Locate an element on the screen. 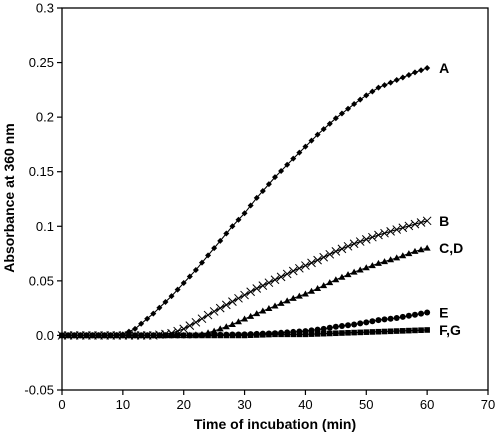  series-b-label: B is located at coordinates (444, 221).